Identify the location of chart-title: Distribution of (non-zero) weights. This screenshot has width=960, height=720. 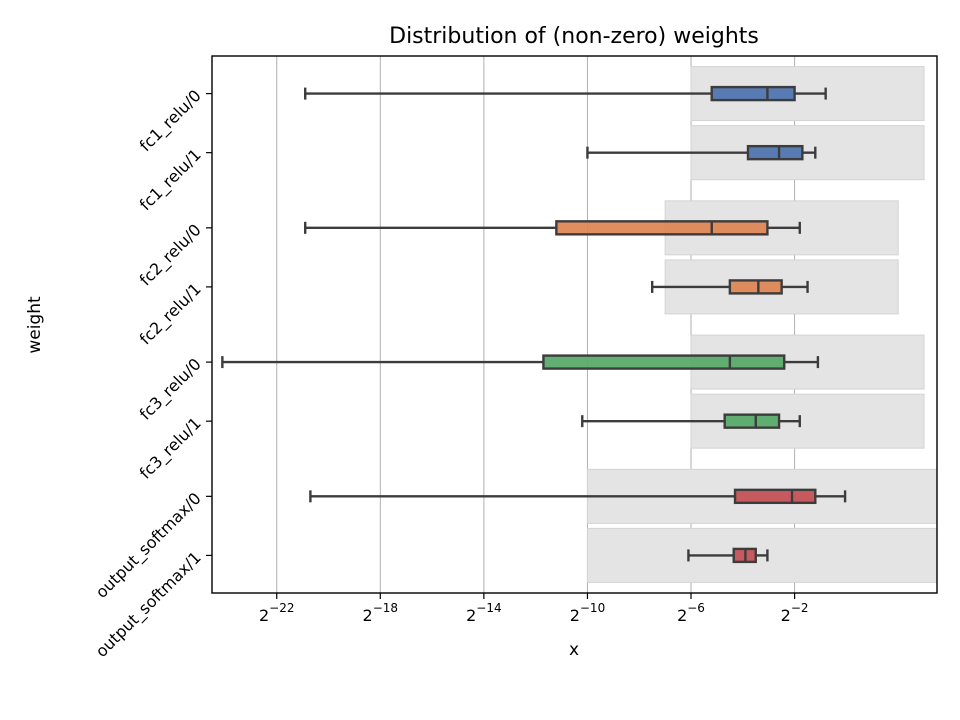
(574, 36).